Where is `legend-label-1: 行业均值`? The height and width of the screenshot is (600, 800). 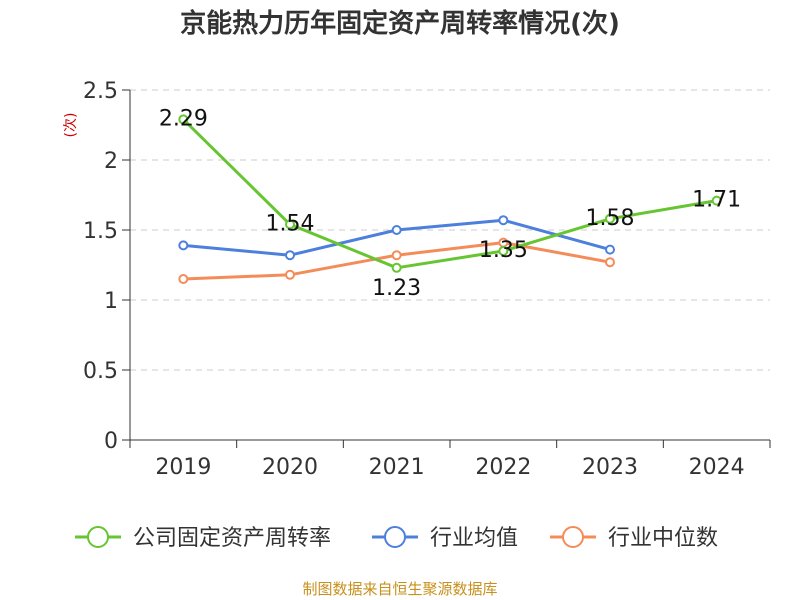
legend-label-1: 行业均值 is located at coordinates (474, 538).